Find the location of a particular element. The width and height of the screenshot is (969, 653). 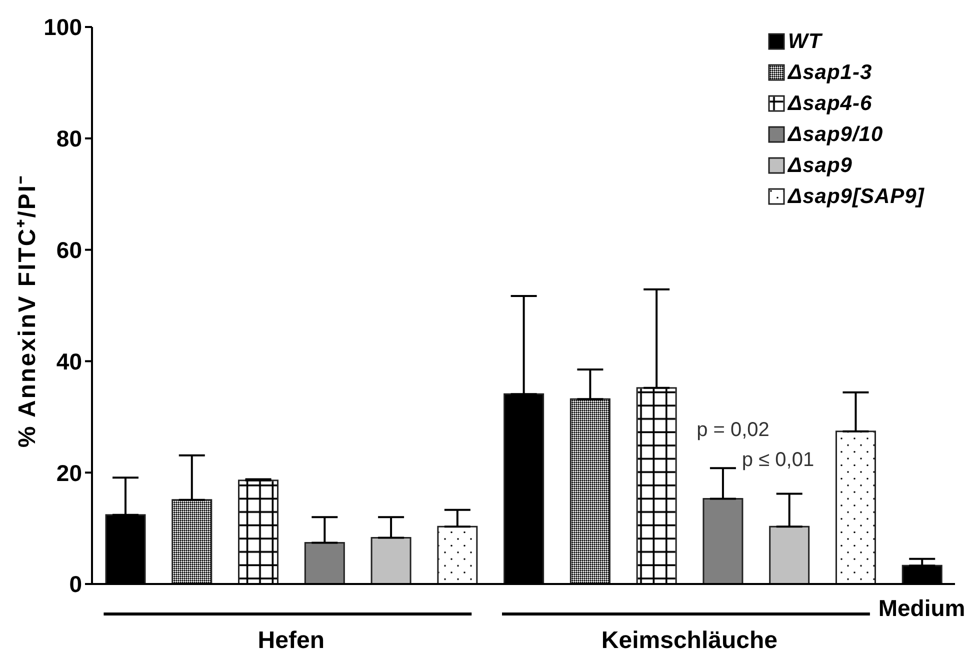

annotation: p = 0,02 is located at coordinates (733, 430).